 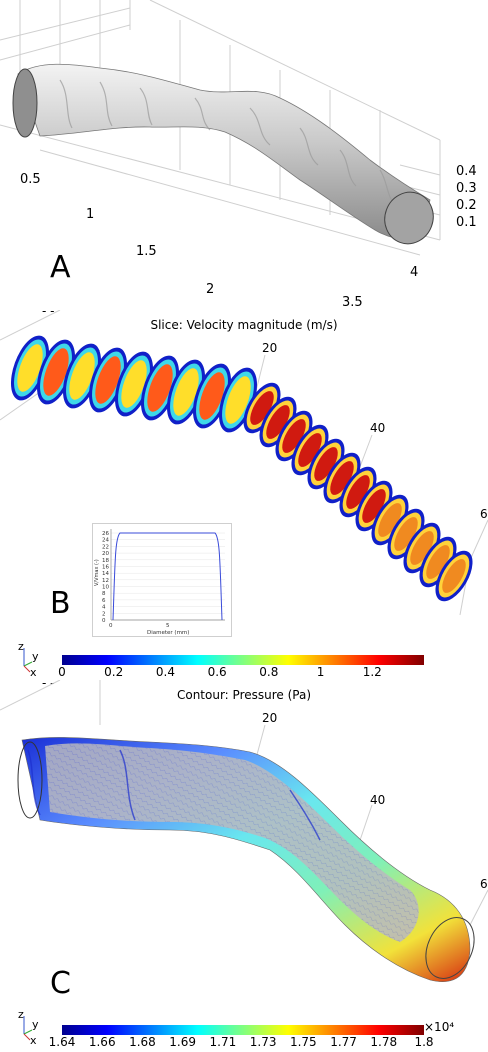 What do you see at coordinates (104, 614) in the screenshot?
I see `inset-ytick: 2` at bounding box center [104, 614].